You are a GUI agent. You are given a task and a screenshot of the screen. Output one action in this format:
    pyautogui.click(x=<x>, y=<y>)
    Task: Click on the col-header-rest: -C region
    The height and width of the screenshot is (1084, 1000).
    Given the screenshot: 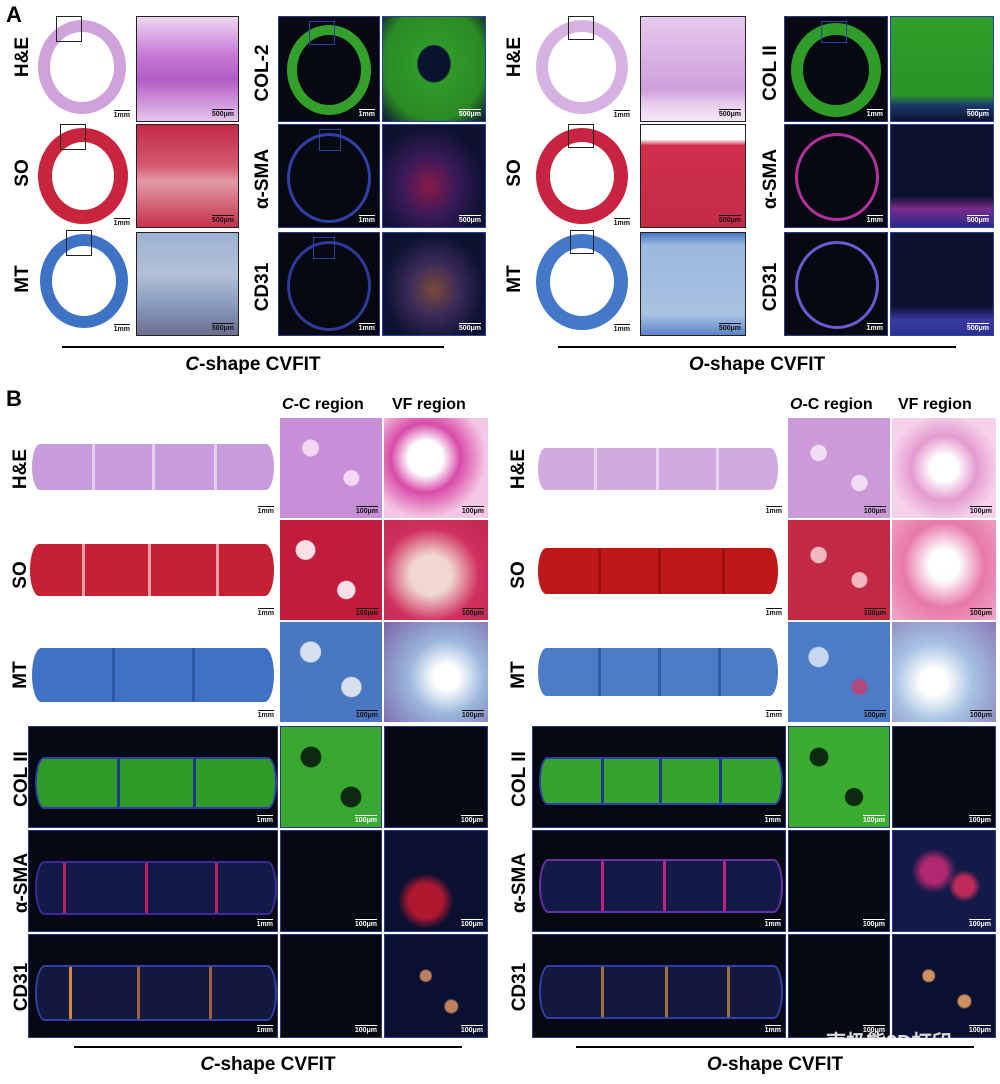 What is the action you would take?
    pyautogui.click(x=837, y=404)
    